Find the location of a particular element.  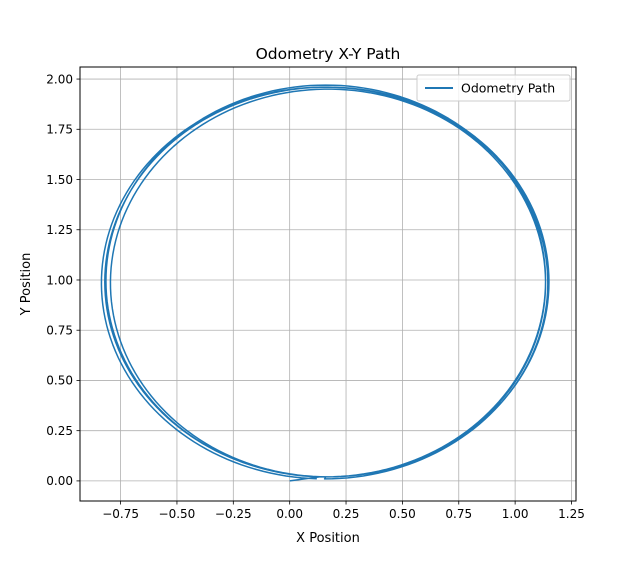

legend: Odometry Path is located at coordinates (493, 88).